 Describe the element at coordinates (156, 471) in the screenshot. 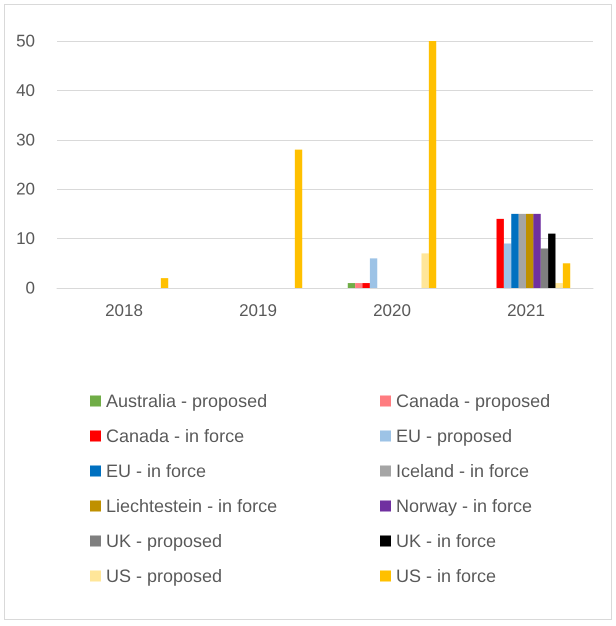

I see `legend-label: EU - in force` at that location.